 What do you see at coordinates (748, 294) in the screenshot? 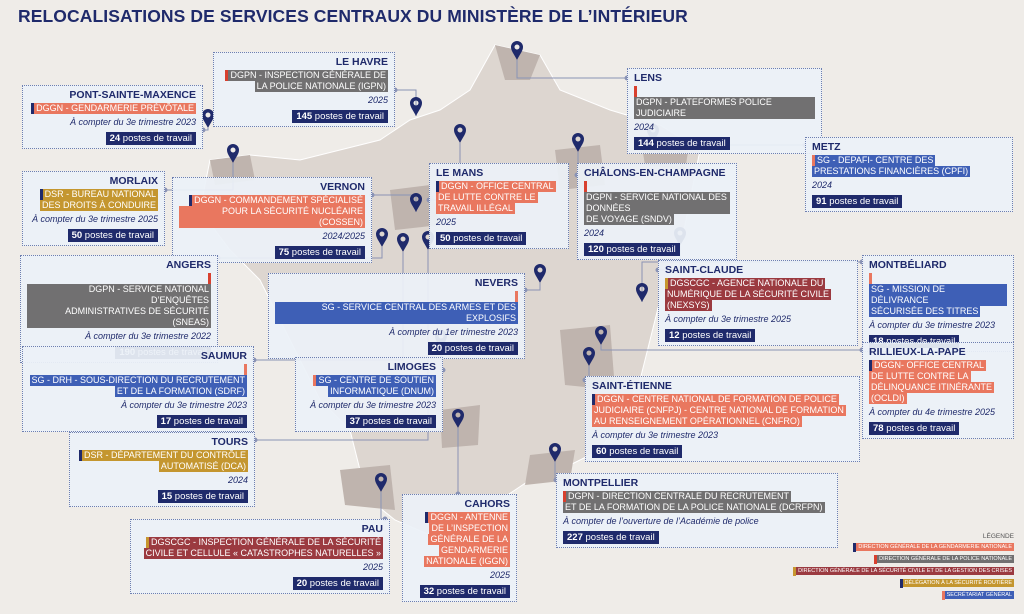
I see `service-label-line: NUMÉRIQUE DE LA SÉCURITÉ CIVILE` at bounding box center [748, 294].